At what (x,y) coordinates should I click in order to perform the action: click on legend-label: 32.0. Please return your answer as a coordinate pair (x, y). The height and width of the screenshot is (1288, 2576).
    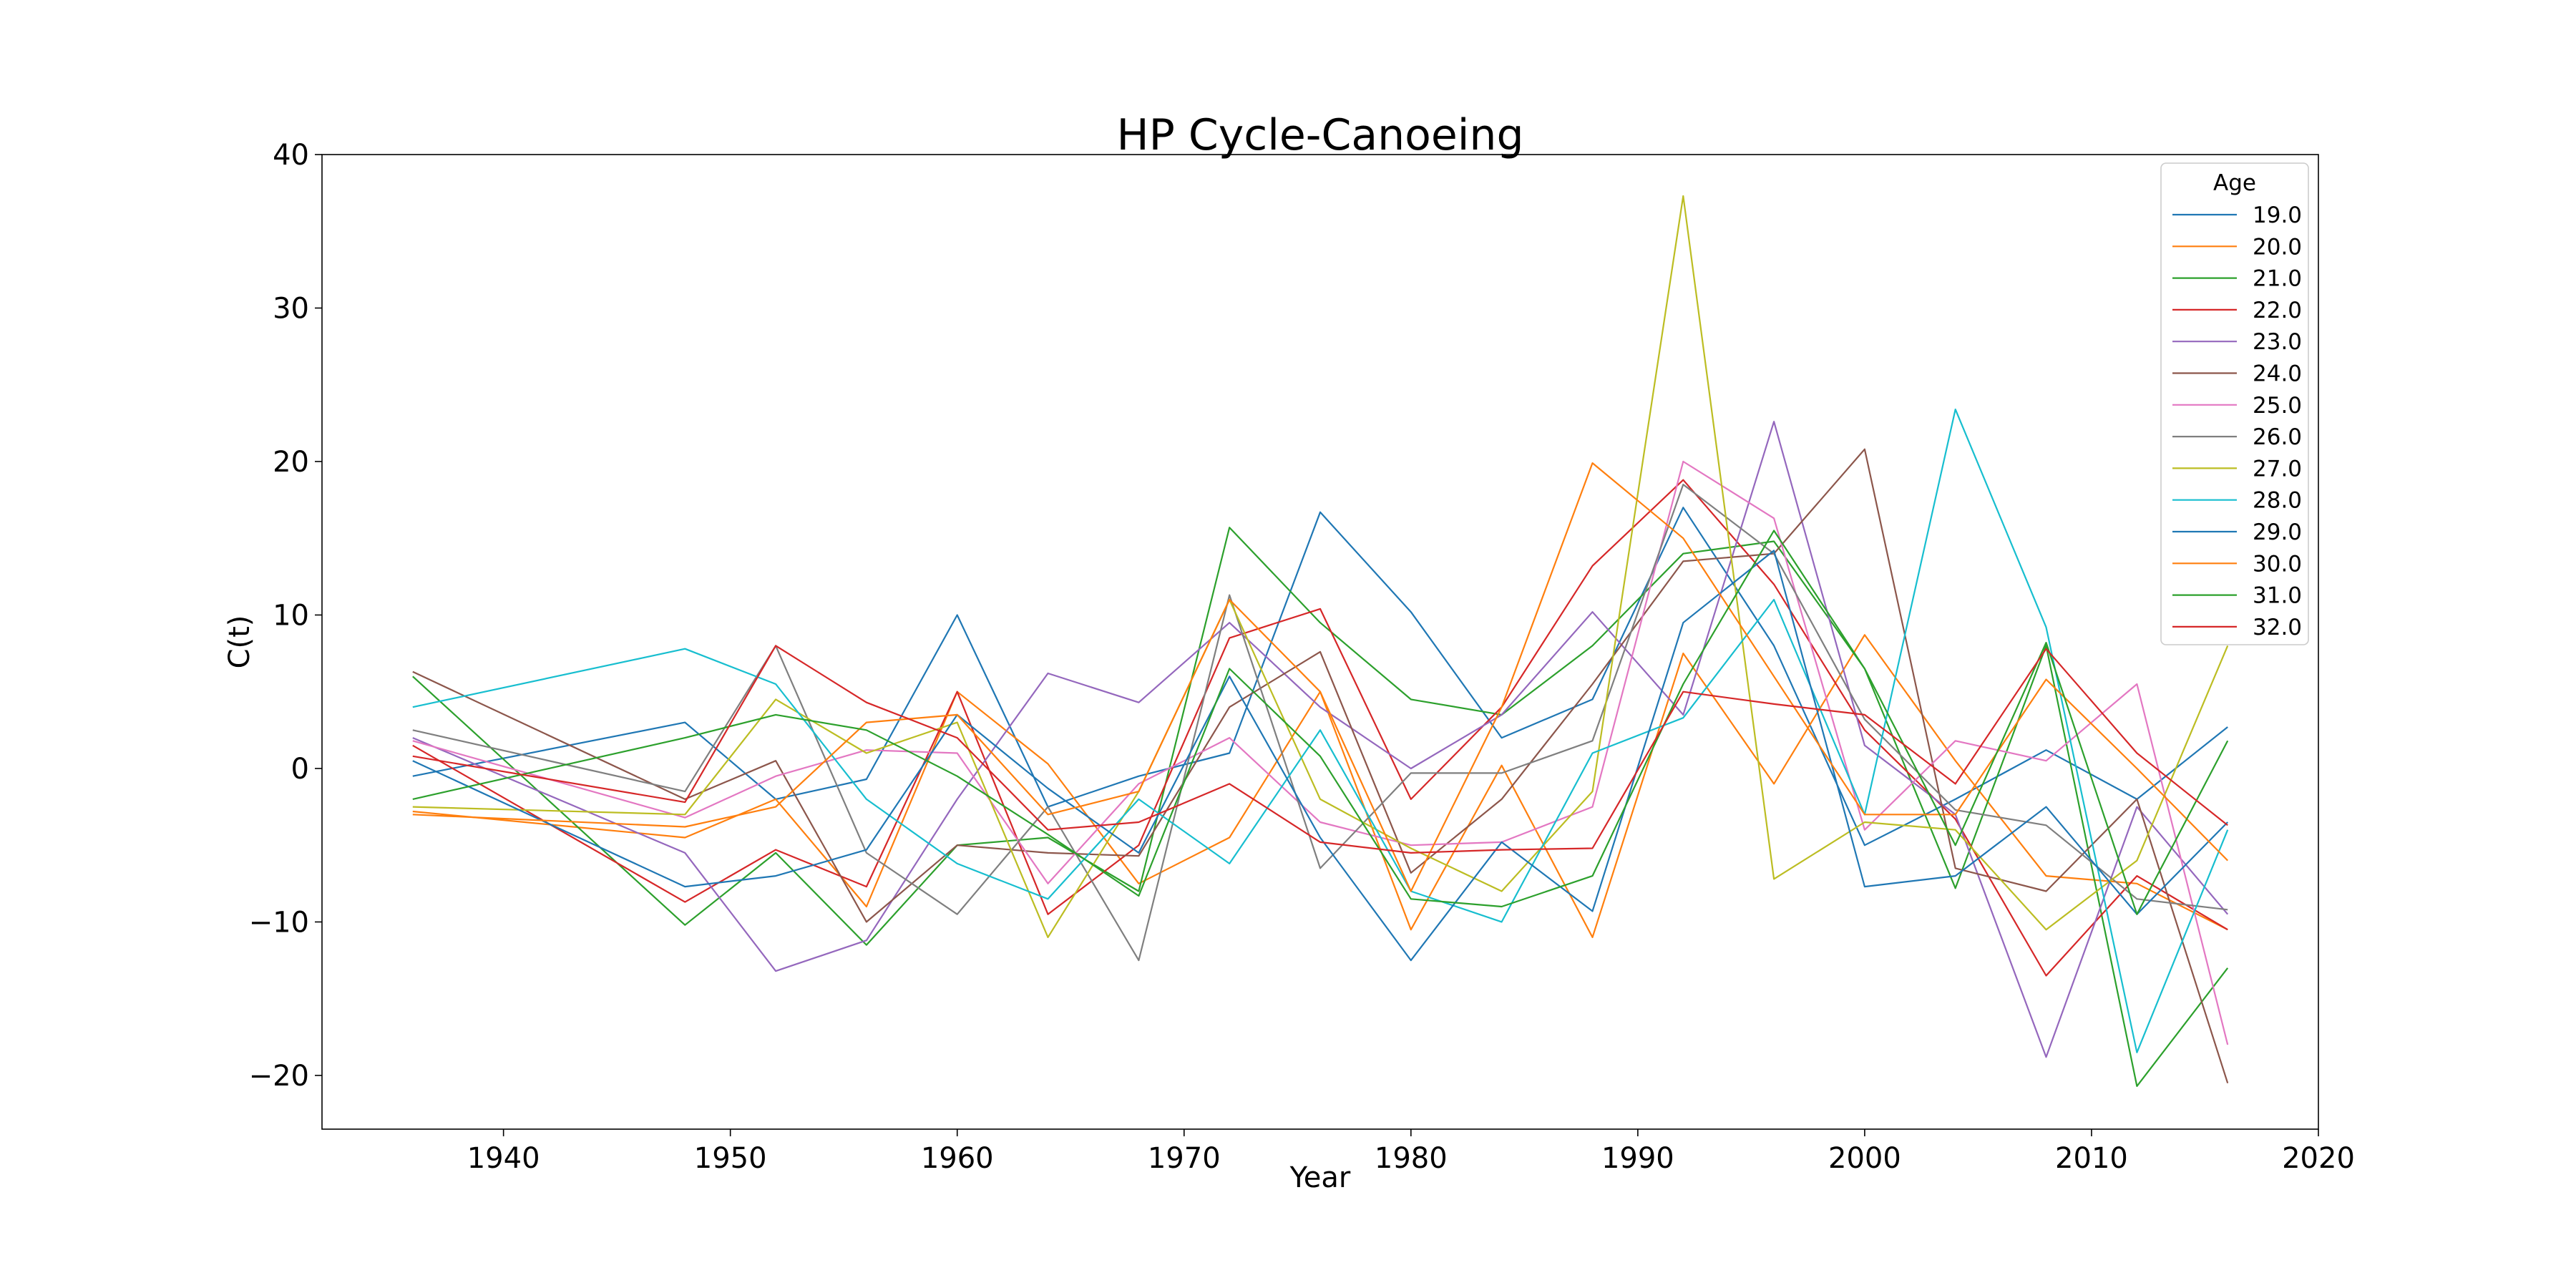
    Looking at the image, I should click on (2277, 627).